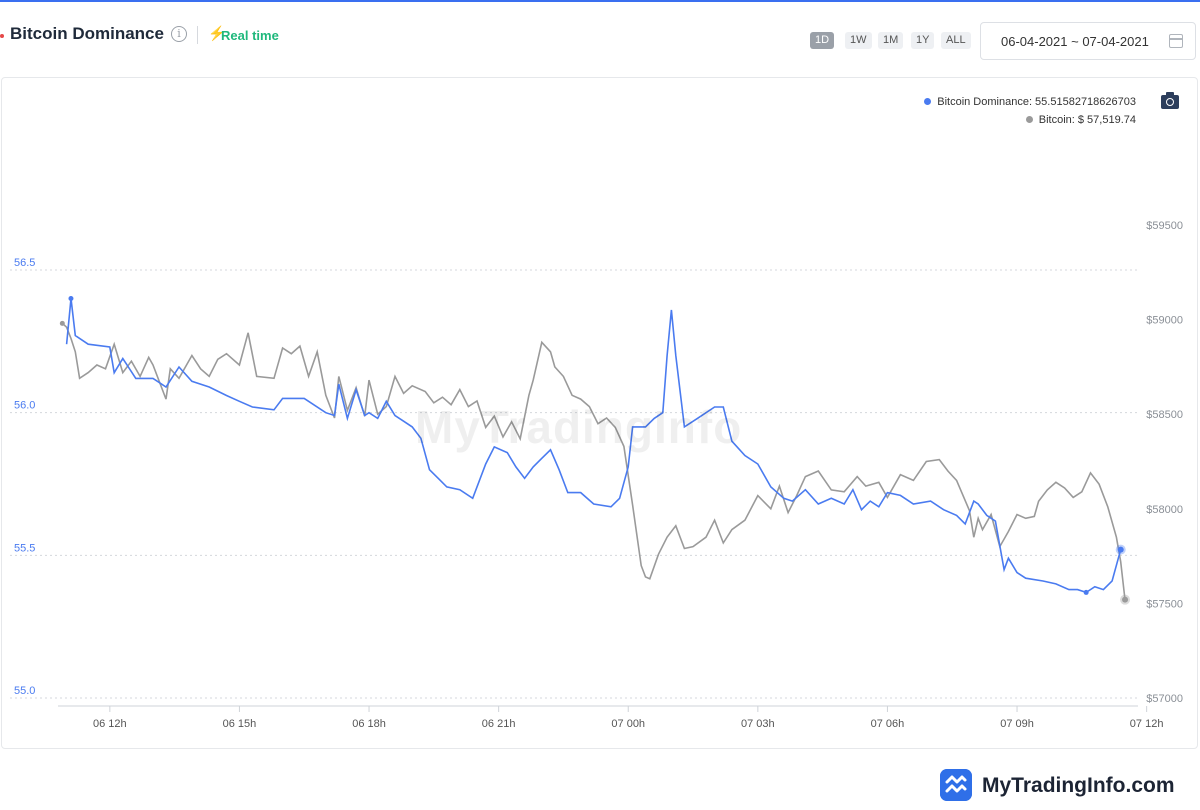 The image size is (1200, 810). What do you see at coordinates (250, 35) in the screenshot?
I see `realtime-label: Real time` at bounding box center [250, 35].